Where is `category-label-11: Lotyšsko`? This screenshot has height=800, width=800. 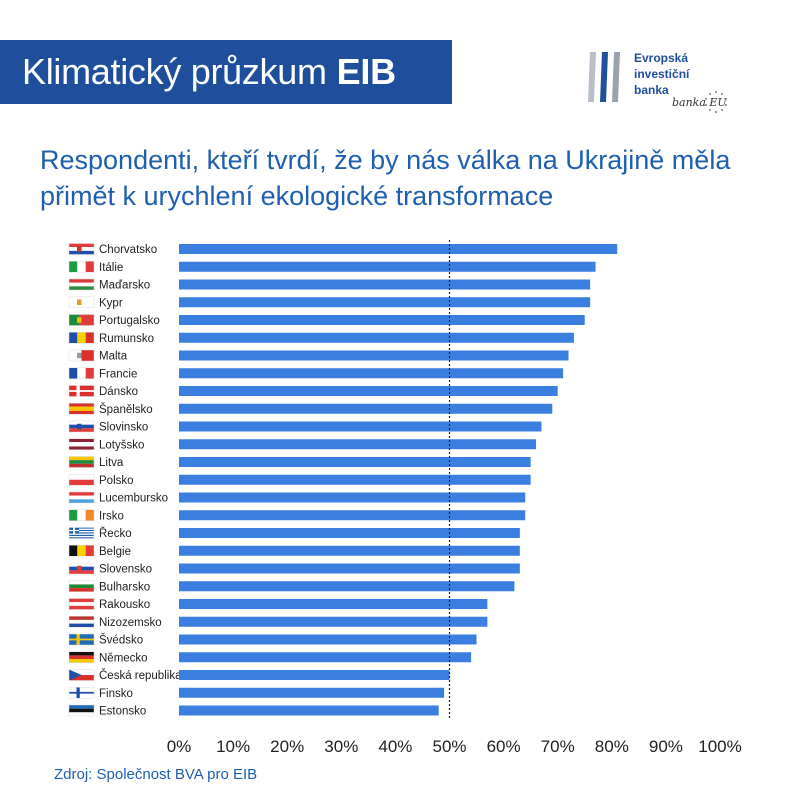
category-label-11: Lotyšsko is located at coordinates (121, 445).